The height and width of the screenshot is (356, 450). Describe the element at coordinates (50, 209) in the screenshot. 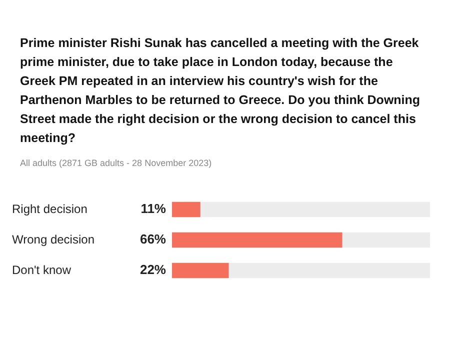

I see `y-tick-label: Right decision` at that location.